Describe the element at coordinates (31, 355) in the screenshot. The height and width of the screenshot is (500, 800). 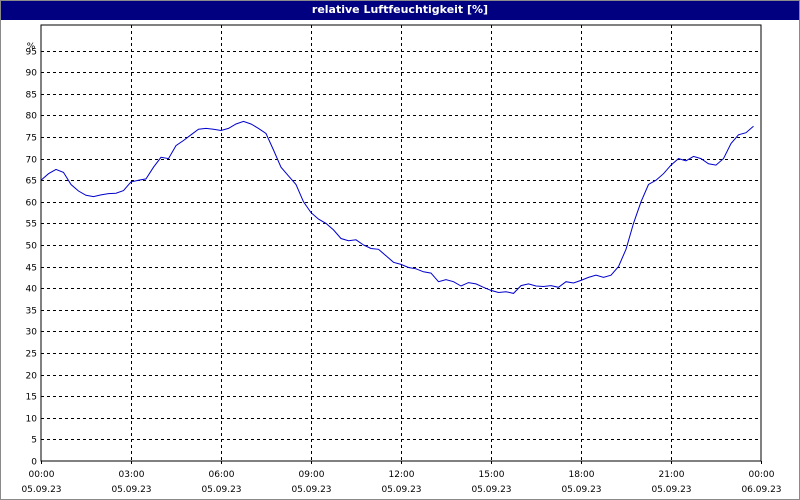
I see `y-tick-label: 25` at that location.